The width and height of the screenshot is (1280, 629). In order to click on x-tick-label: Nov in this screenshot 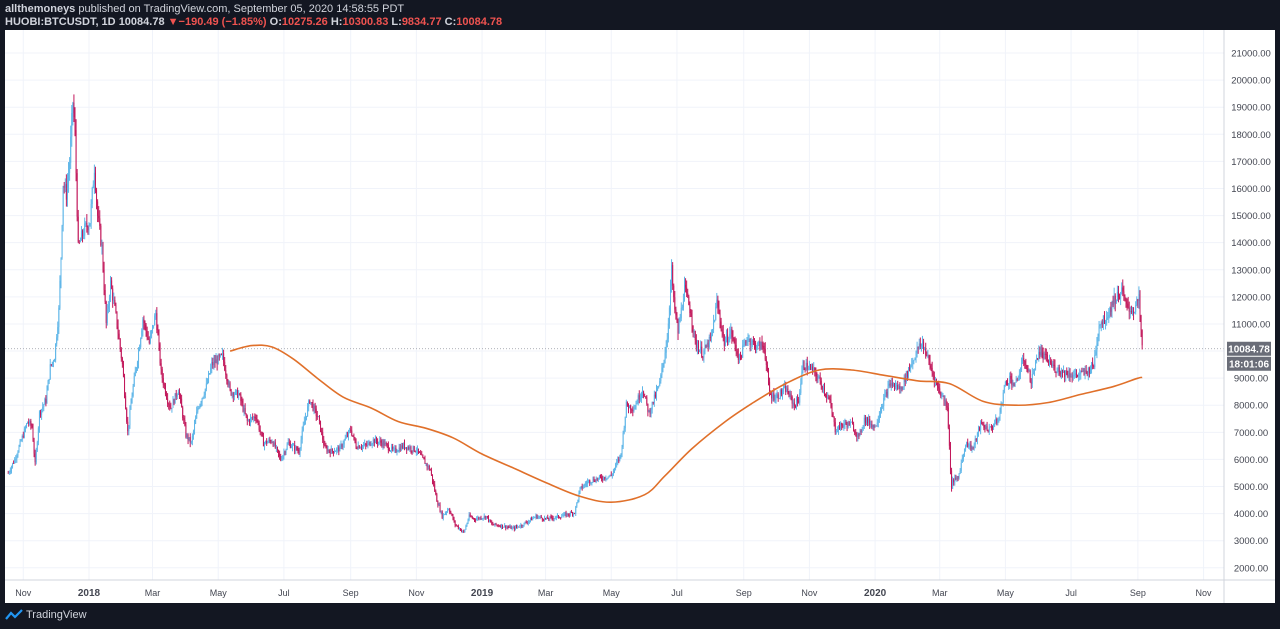, I will do `click(809, 593)`.